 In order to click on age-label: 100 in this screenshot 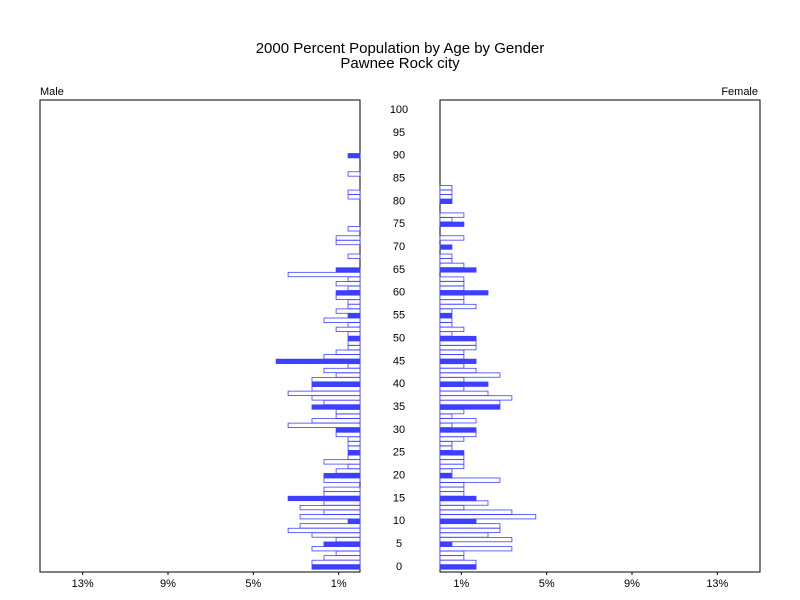, I will do `click(399, 110)`.